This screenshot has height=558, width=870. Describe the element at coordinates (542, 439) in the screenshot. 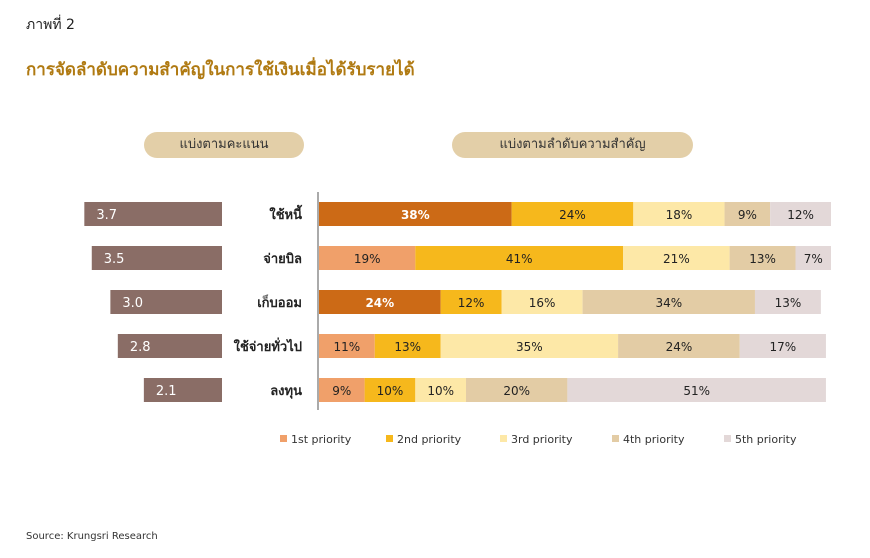

I see `legend-label: 3rd priority` at that location.